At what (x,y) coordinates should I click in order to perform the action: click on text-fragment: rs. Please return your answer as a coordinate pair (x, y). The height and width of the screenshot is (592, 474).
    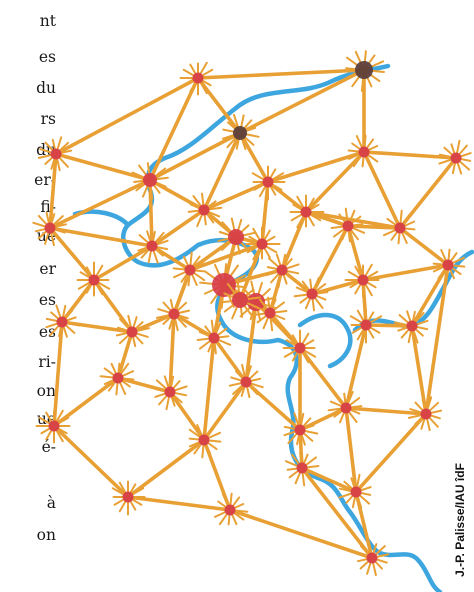
    Looking at the image, I should click on (48, 119).